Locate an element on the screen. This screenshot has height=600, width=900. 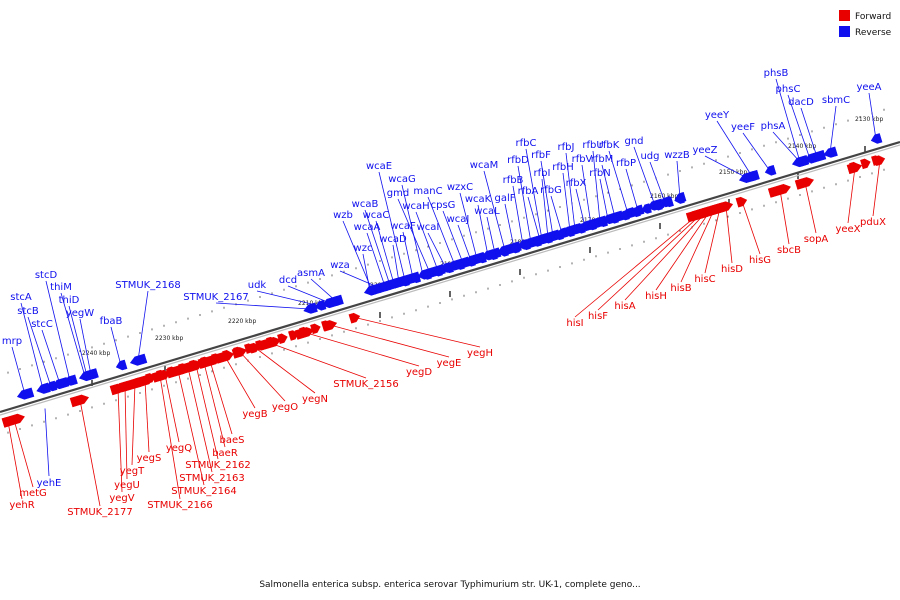
reverse-gene-label: rfbC is located at coordinates (526, 143).